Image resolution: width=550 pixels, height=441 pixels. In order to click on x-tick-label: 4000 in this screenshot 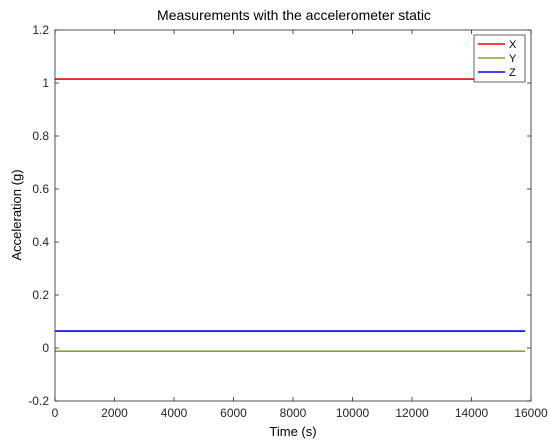, I will do `click(174, 413)`.